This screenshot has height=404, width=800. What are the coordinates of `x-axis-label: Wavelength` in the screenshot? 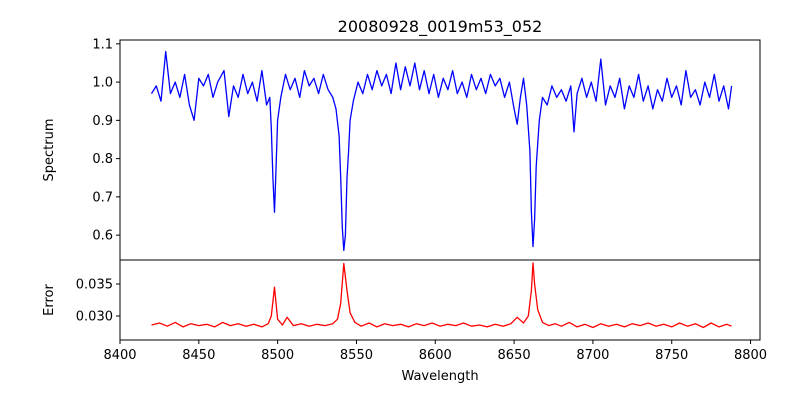 It's located at (439, 376).